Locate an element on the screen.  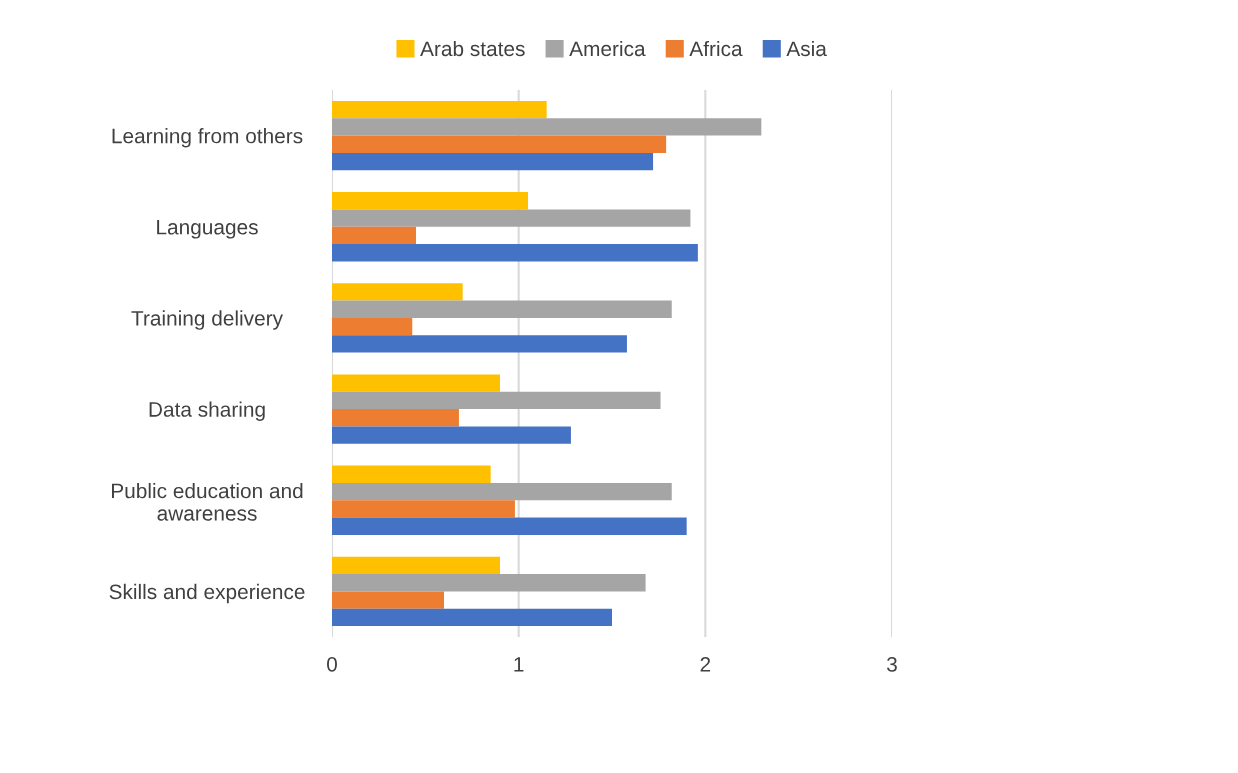
x-tick-label: 1 is located at coordinates (519, 664).